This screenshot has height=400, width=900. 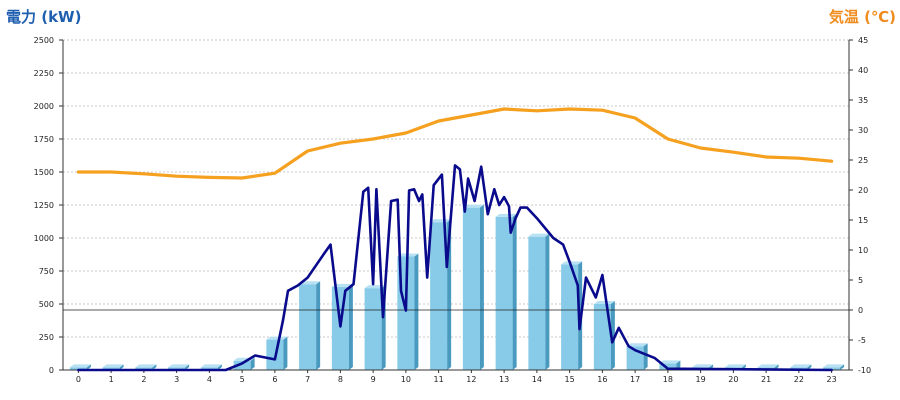 What do you see at coordinates (635, 379) in the screenshot?
I see `x-tick-label: 17` at bounding box center [635, 379].